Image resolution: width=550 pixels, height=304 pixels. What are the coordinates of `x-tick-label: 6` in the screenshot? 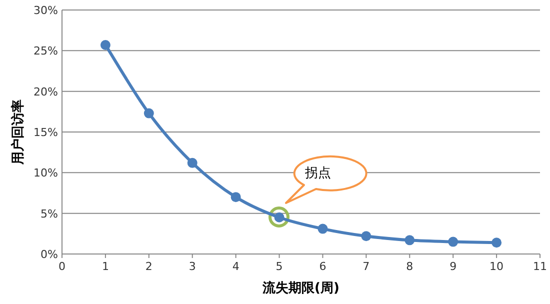 It's located at (322, 266).